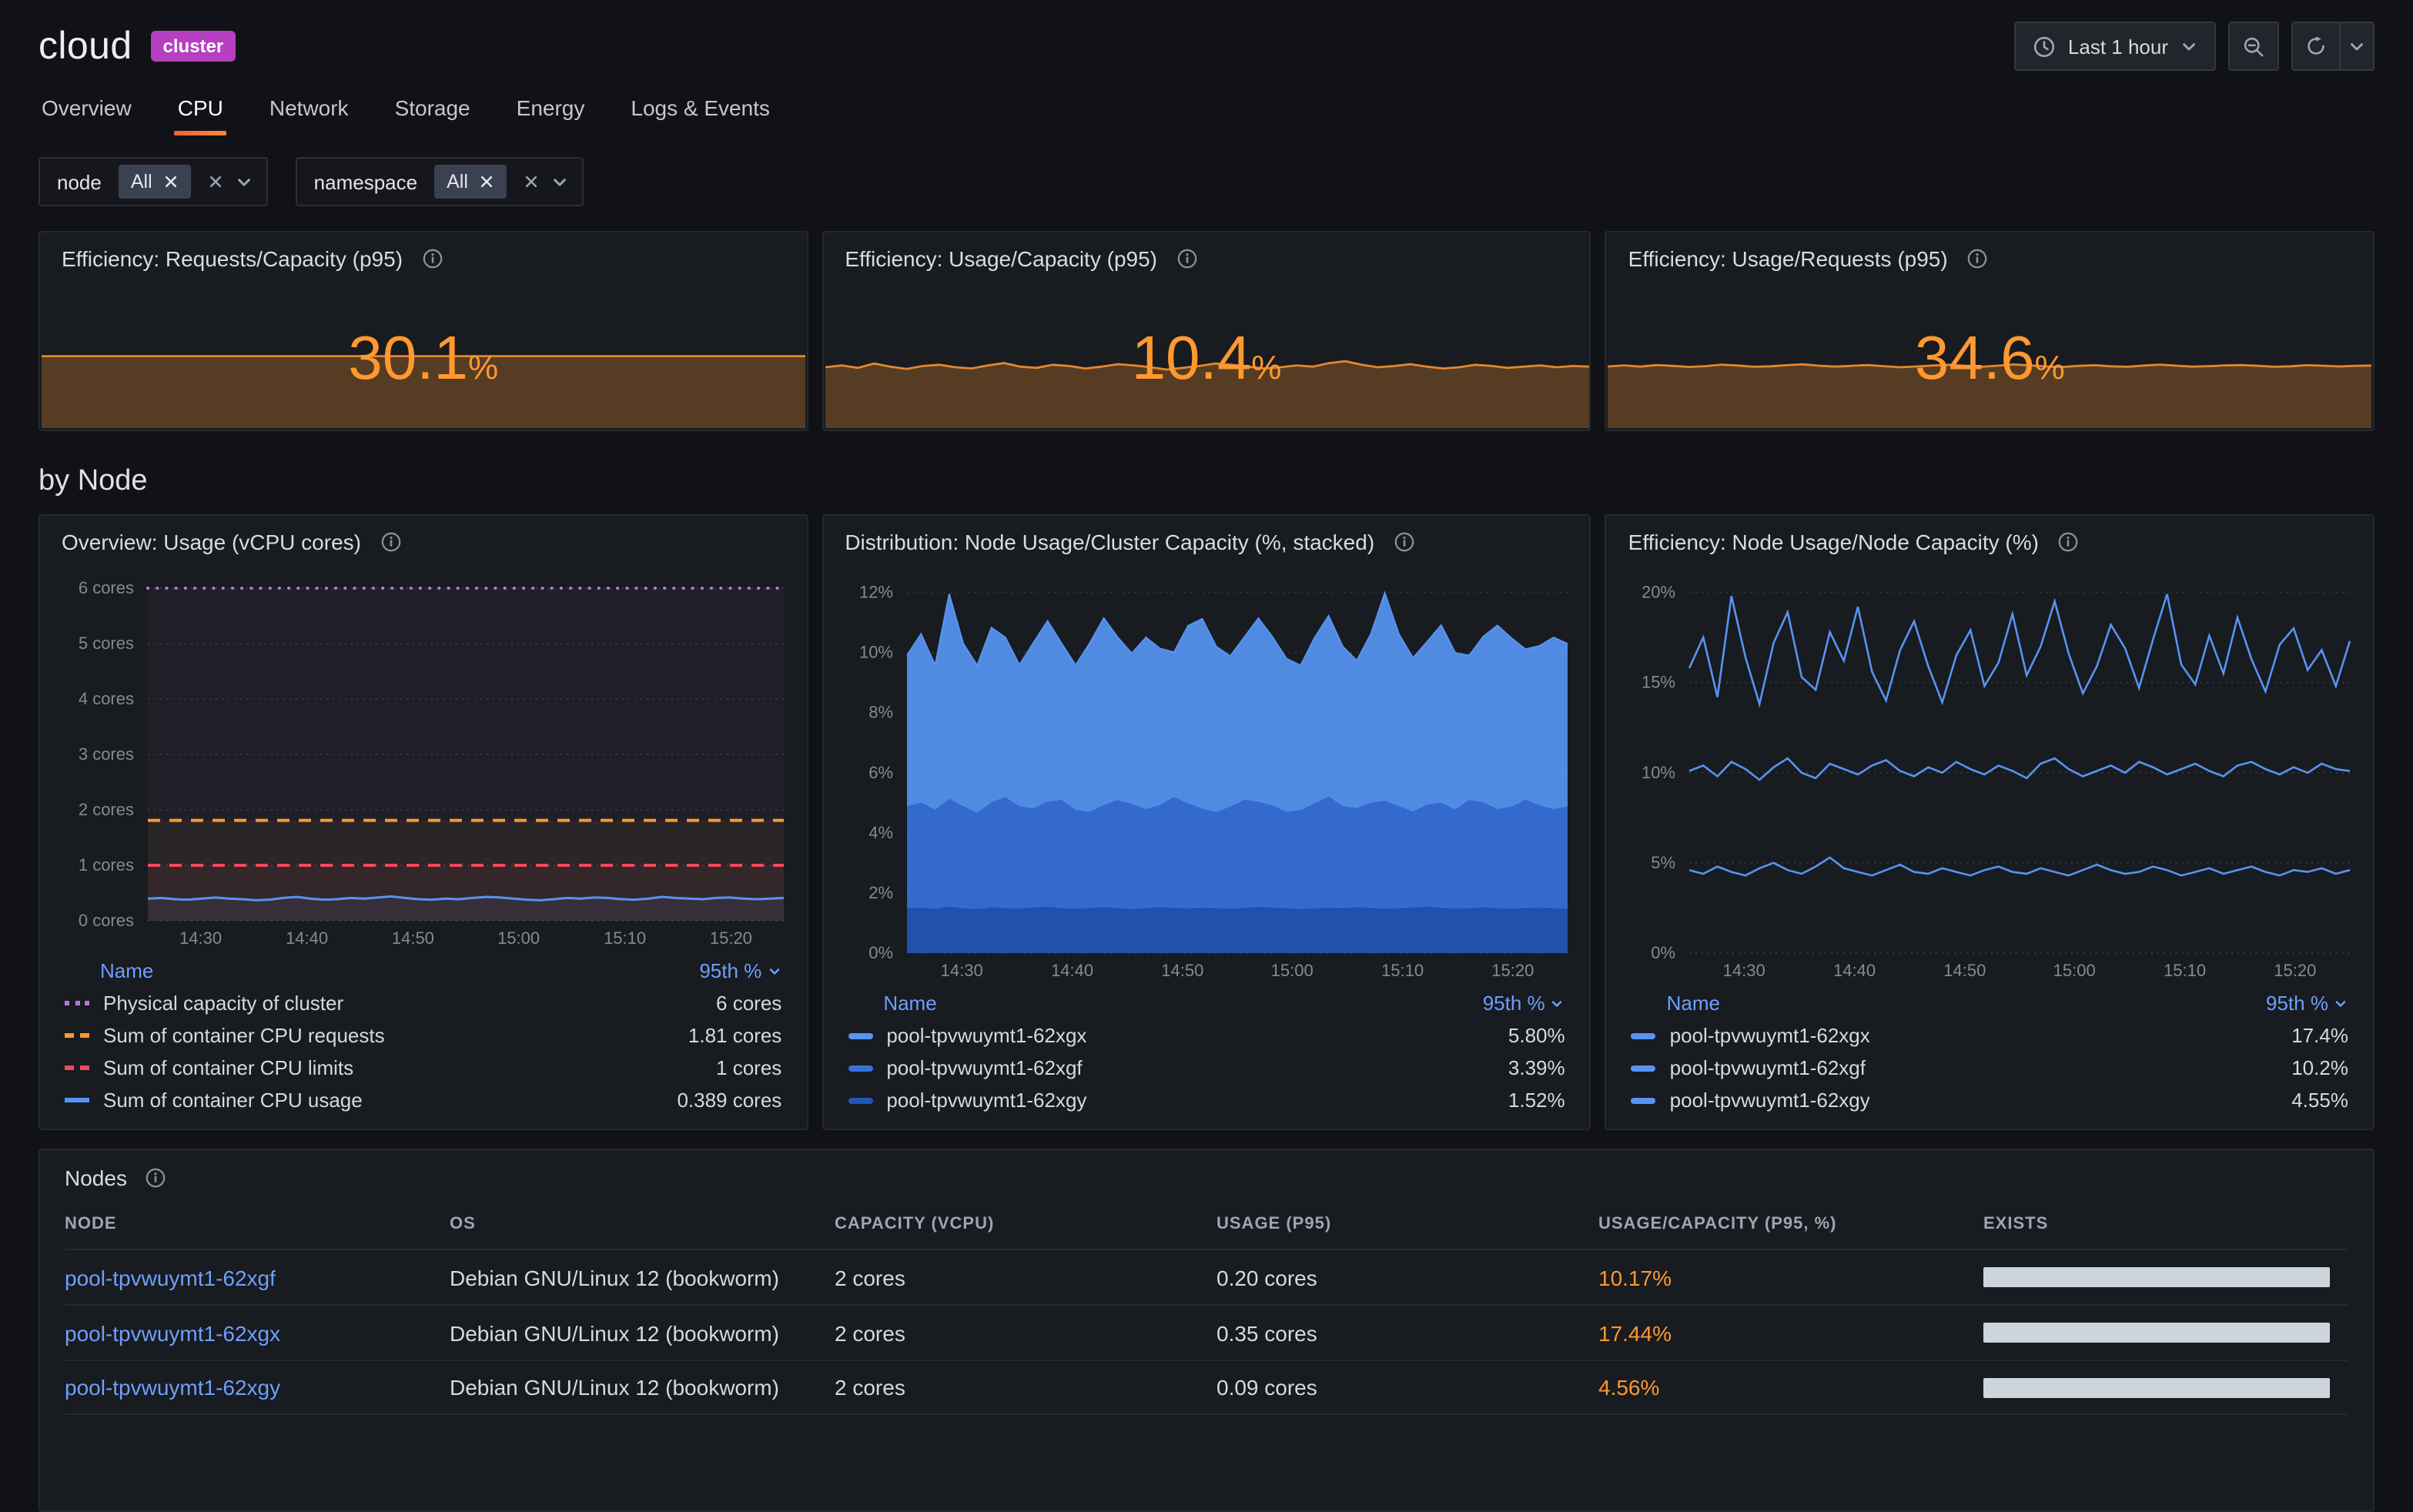 The height and width of the screenshot is (1512, 2413). What do you see at coordinates (107, 865) in the screenshot?
I see `svg-text: 1 cores` at bounding box center [107, 865].